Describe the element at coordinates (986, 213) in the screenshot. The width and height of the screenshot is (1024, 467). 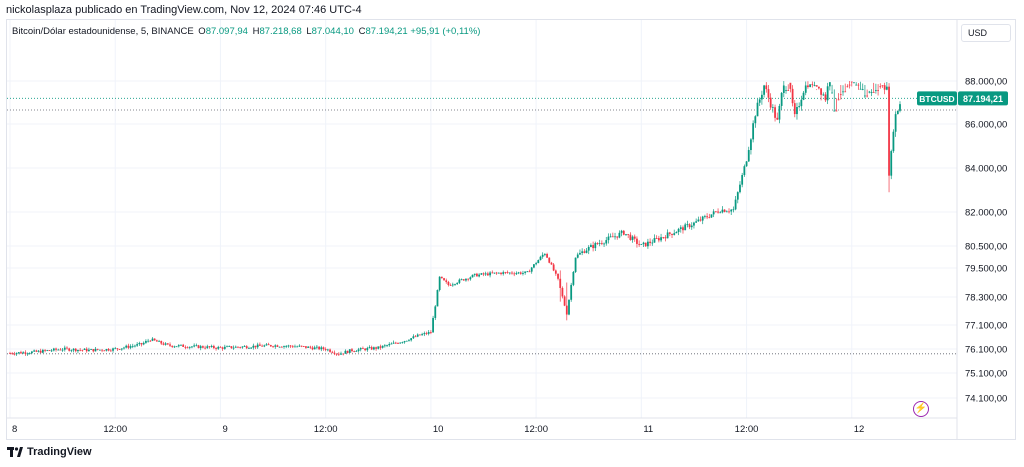
I see `price-tick-label: 82.000,00` at that location.